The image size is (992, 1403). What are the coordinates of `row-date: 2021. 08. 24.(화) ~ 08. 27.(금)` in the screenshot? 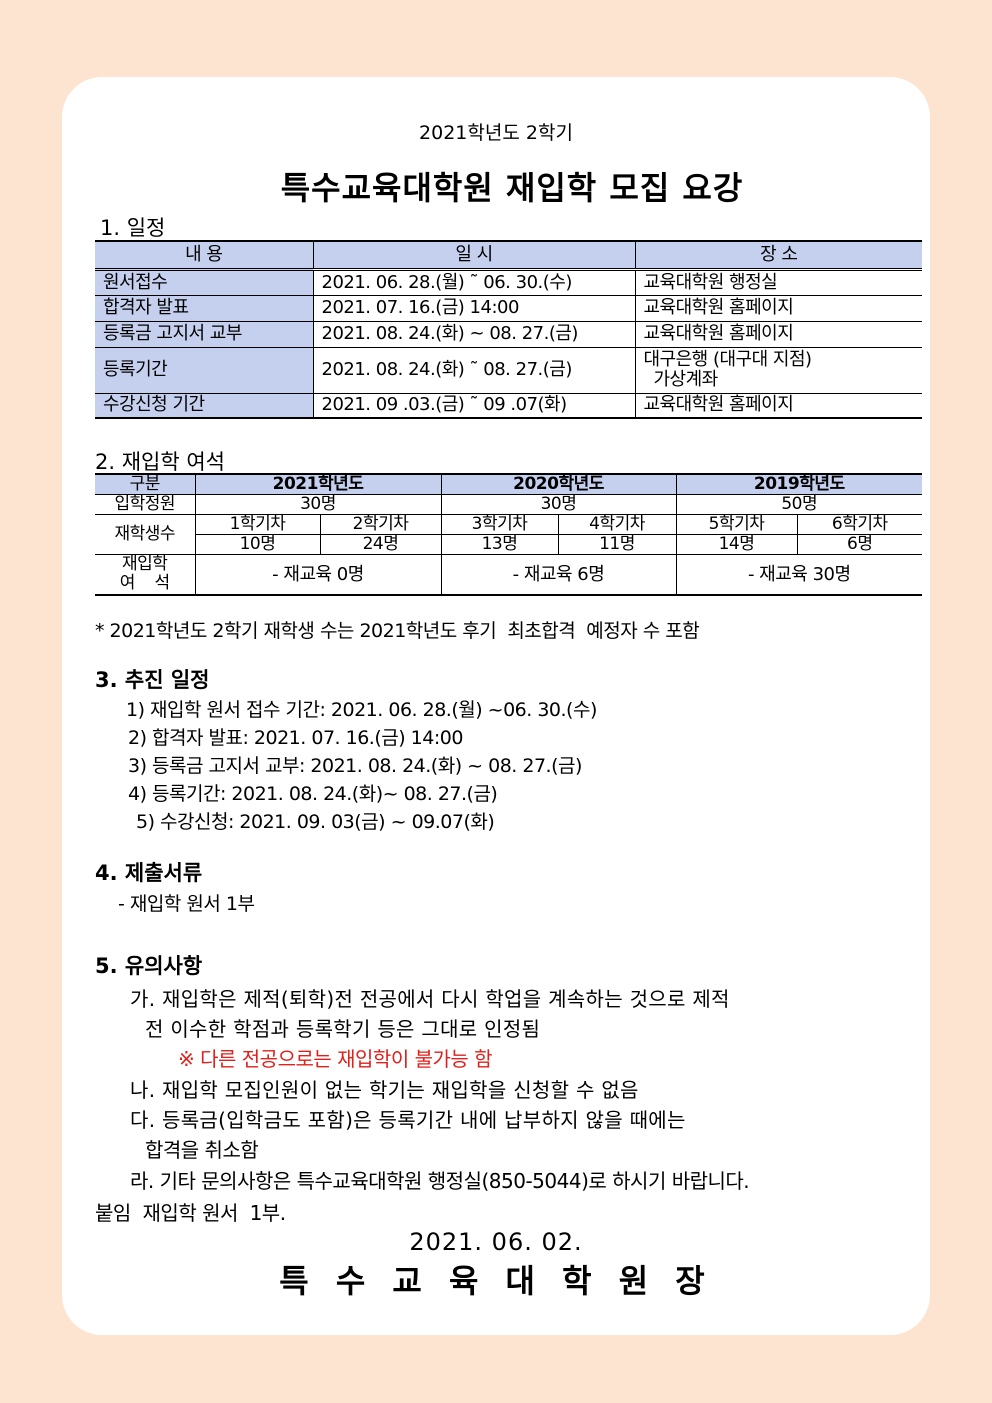 It's located at (474, 334).